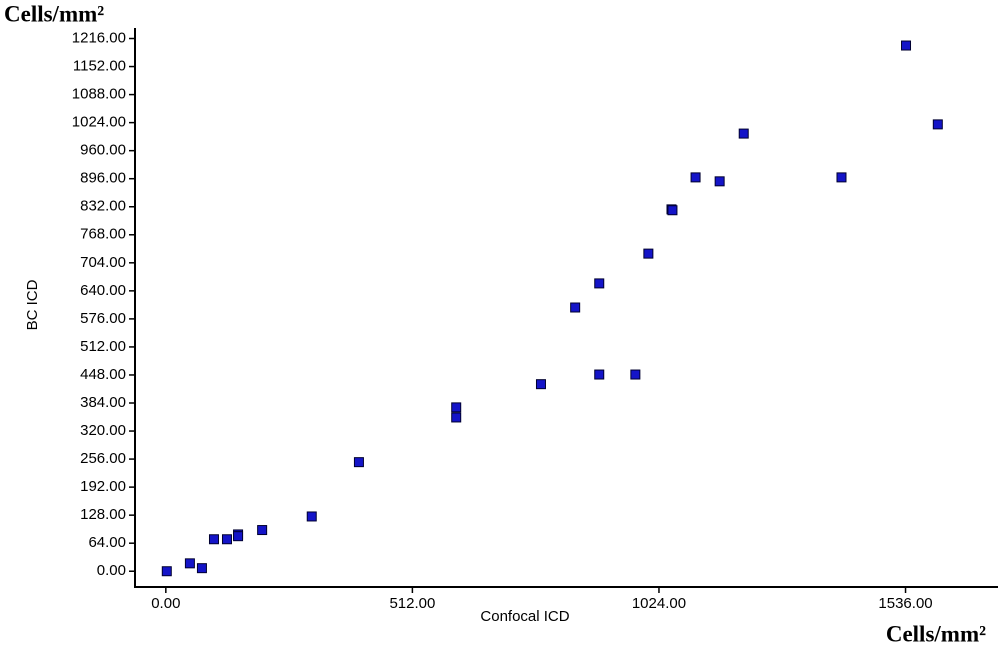  I want to click on y-tick-label: 640.00, so click(103, 290).